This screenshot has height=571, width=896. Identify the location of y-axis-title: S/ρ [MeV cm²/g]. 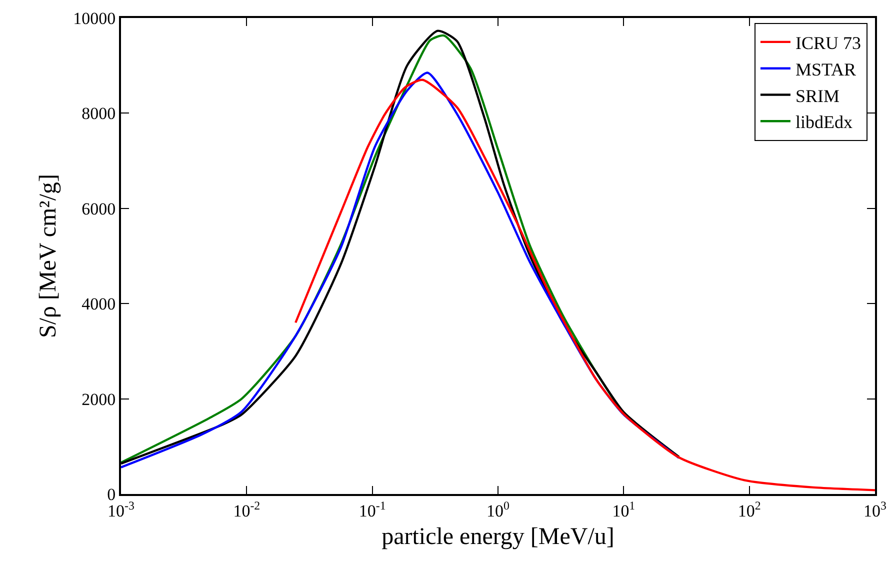
(49, 256).